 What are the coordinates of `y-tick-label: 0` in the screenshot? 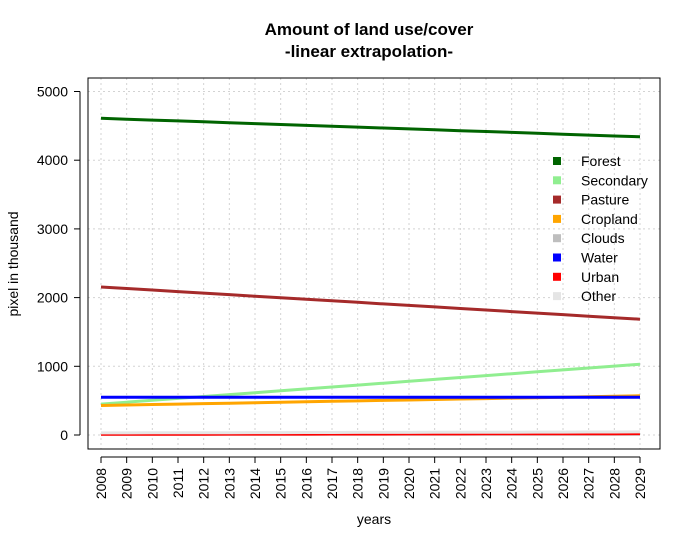 It's located at (64, 435).